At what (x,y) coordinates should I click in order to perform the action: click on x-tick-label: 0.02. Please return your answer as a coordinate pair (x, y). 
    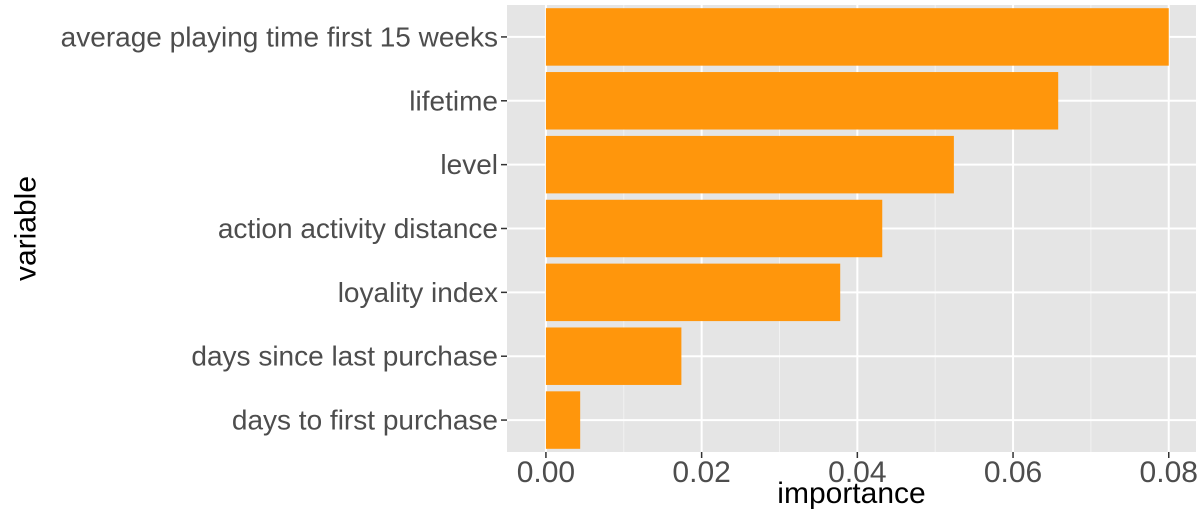
    Looking at the image, I should click on (701, 472).